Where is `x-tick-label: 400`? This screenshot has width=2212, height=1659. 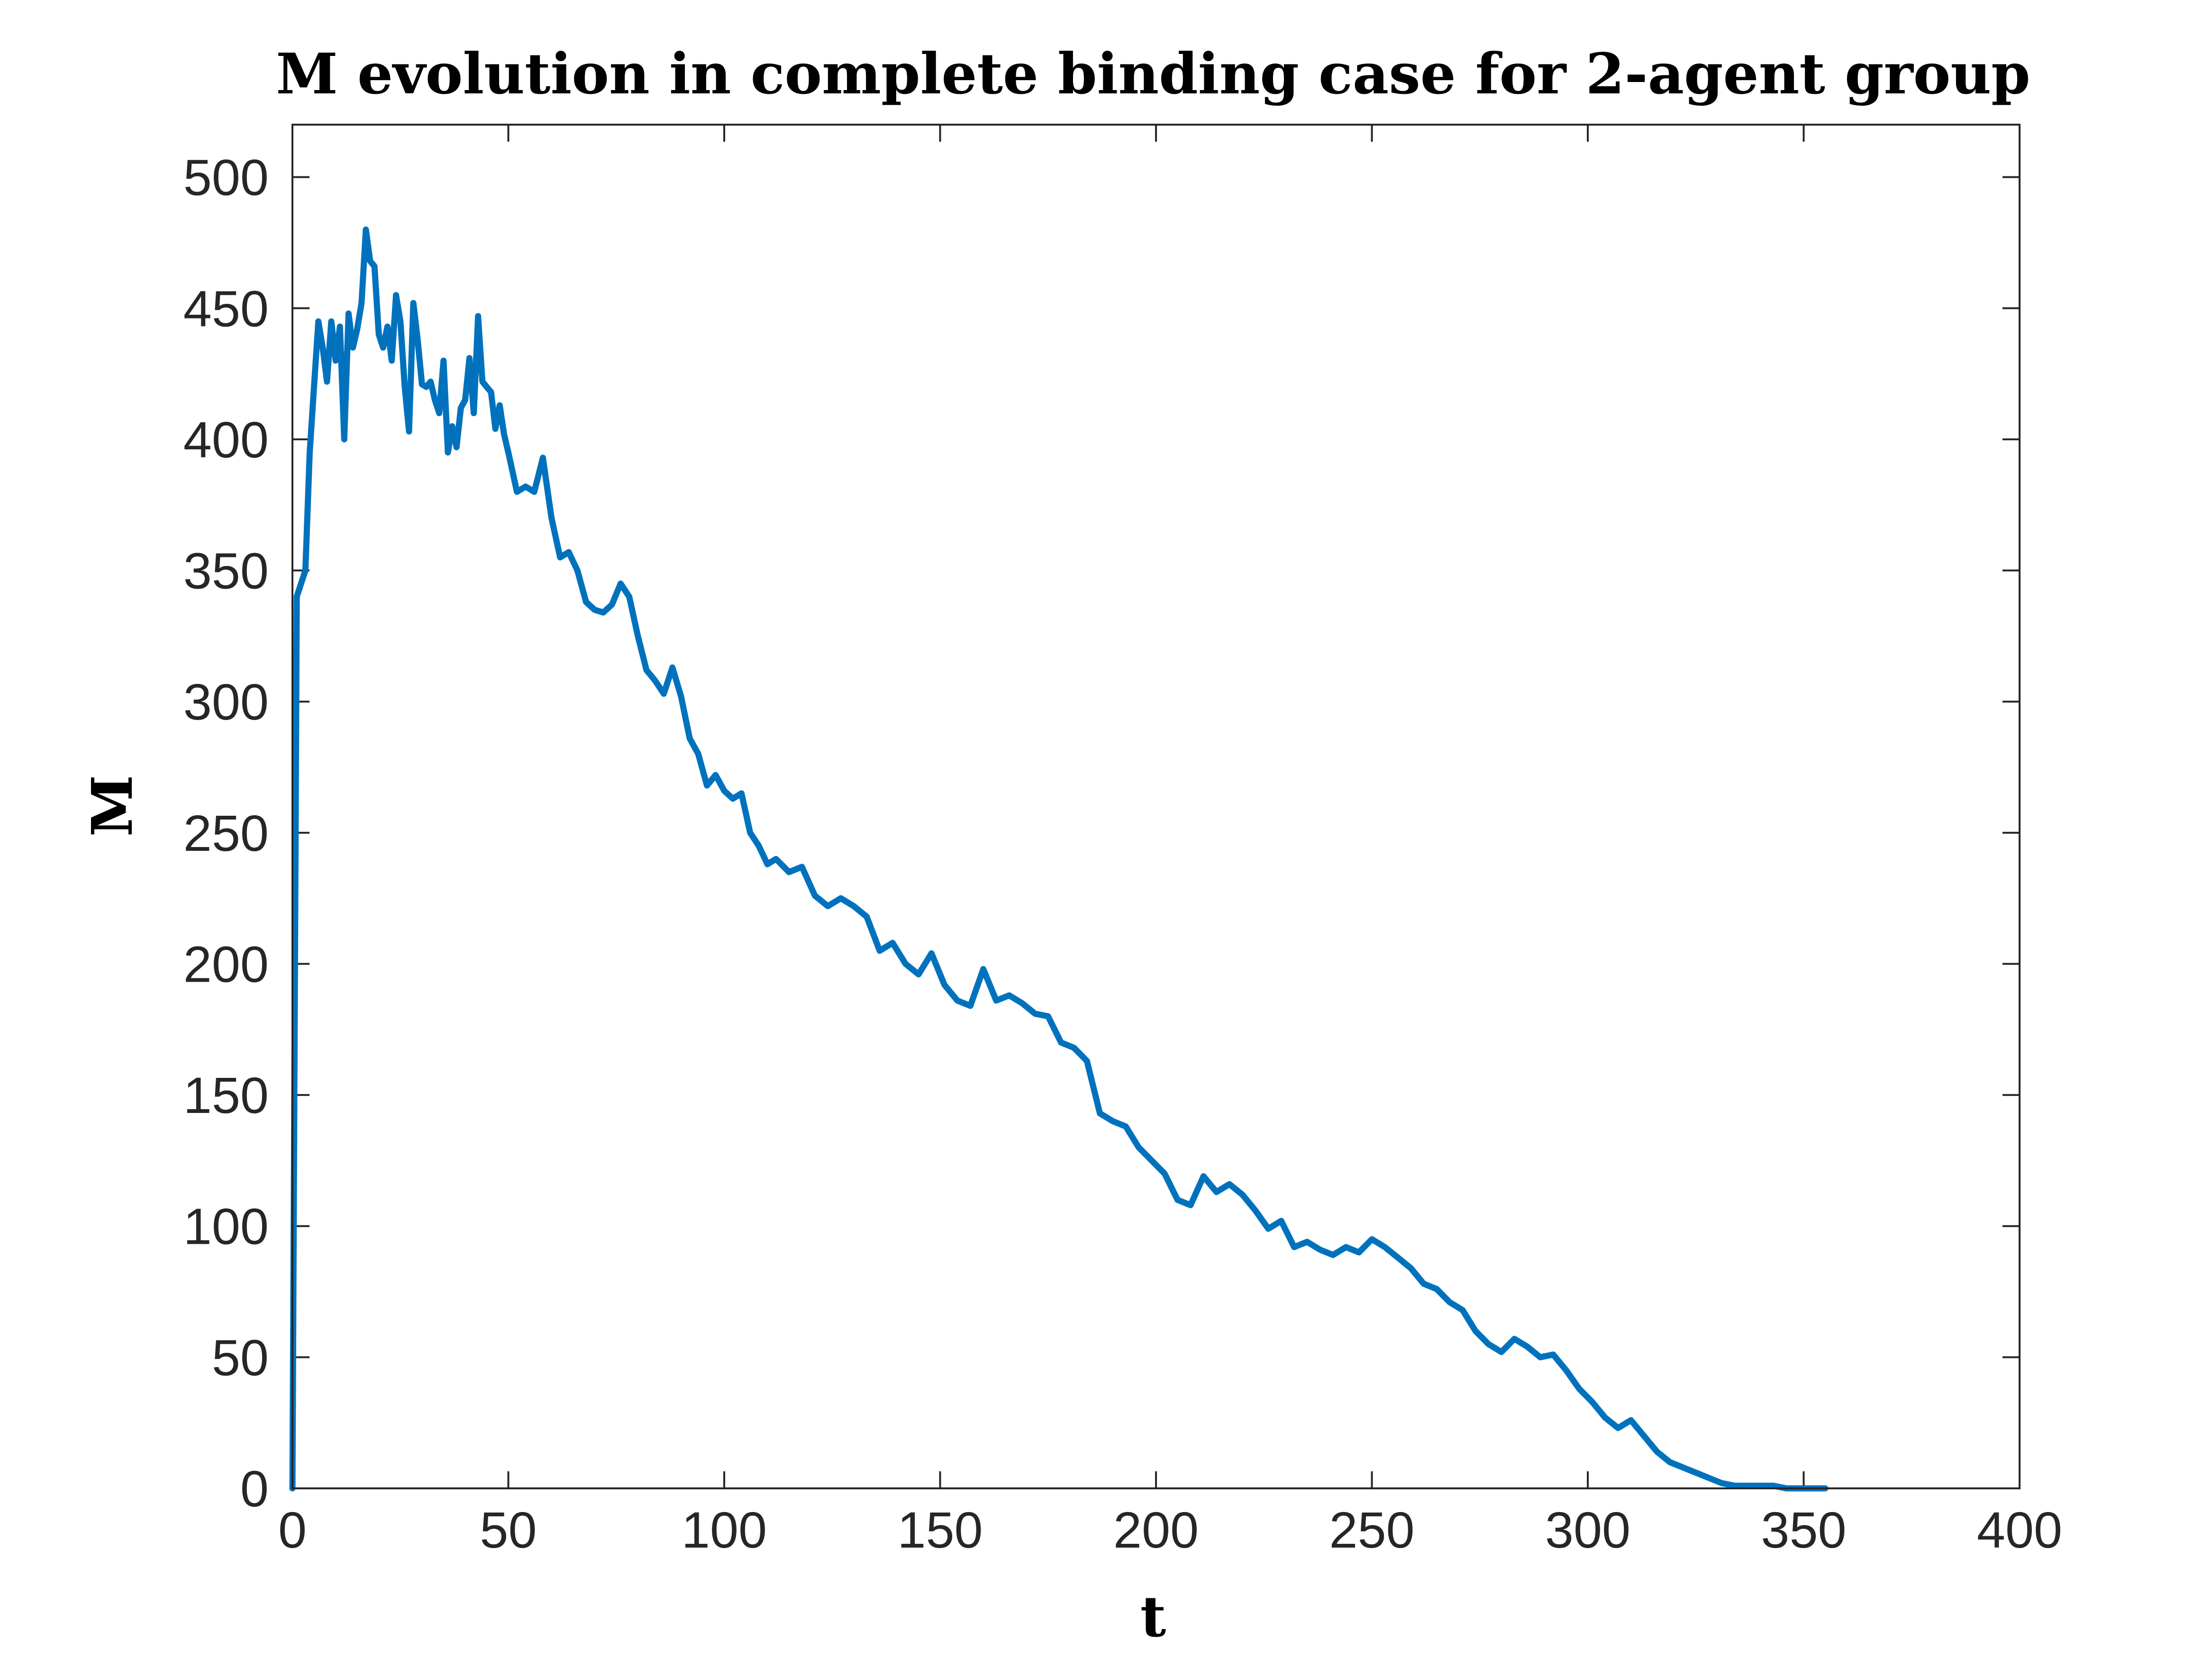
x-tick-label: 400 is located at coordinates (2019, 1530).